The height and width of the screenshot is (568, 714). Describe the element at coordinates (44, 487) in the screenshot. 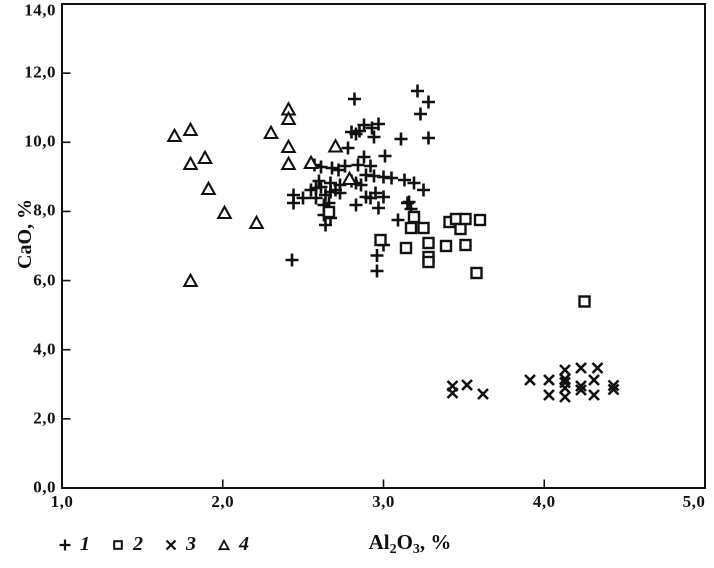

I see `y-tick-label: 0,0` at that location.